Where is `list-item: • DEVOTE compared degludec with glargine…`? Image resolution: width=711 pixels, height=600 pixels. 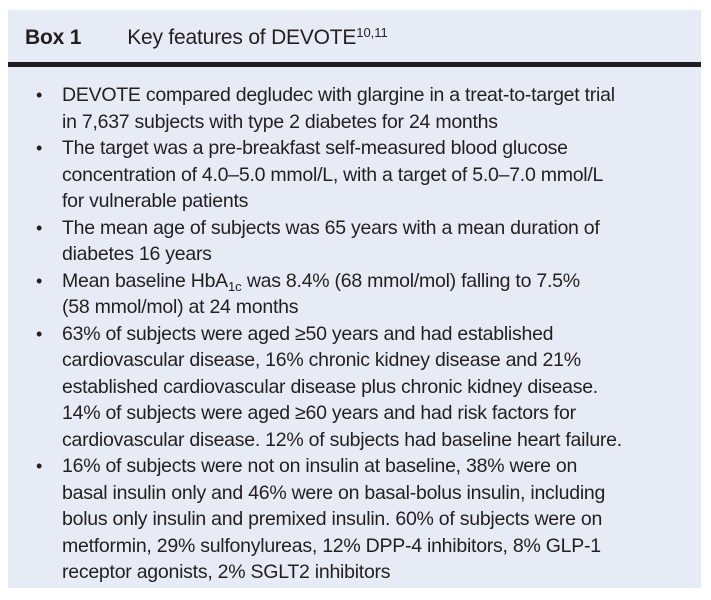 list-item: • DEVOTE compared degludec with glargine… is located at coordinates (359, 108).